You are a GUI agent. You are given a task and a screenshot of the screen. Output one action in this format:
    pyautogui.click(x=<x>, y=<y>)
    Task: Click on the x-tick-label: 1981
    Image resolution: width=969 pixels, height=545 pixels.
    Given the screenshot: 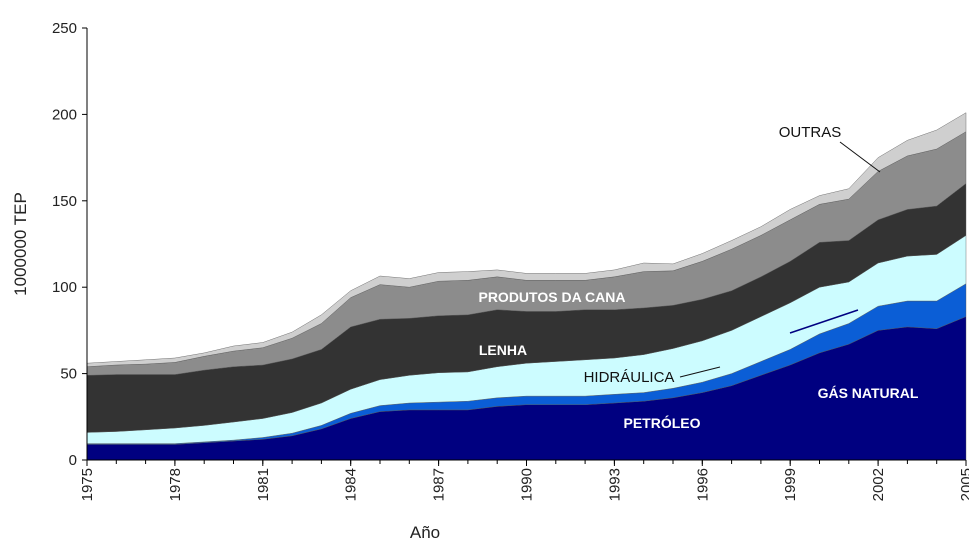 What is the action you would take?
    pyautogui.click(x=263, y=484)
    